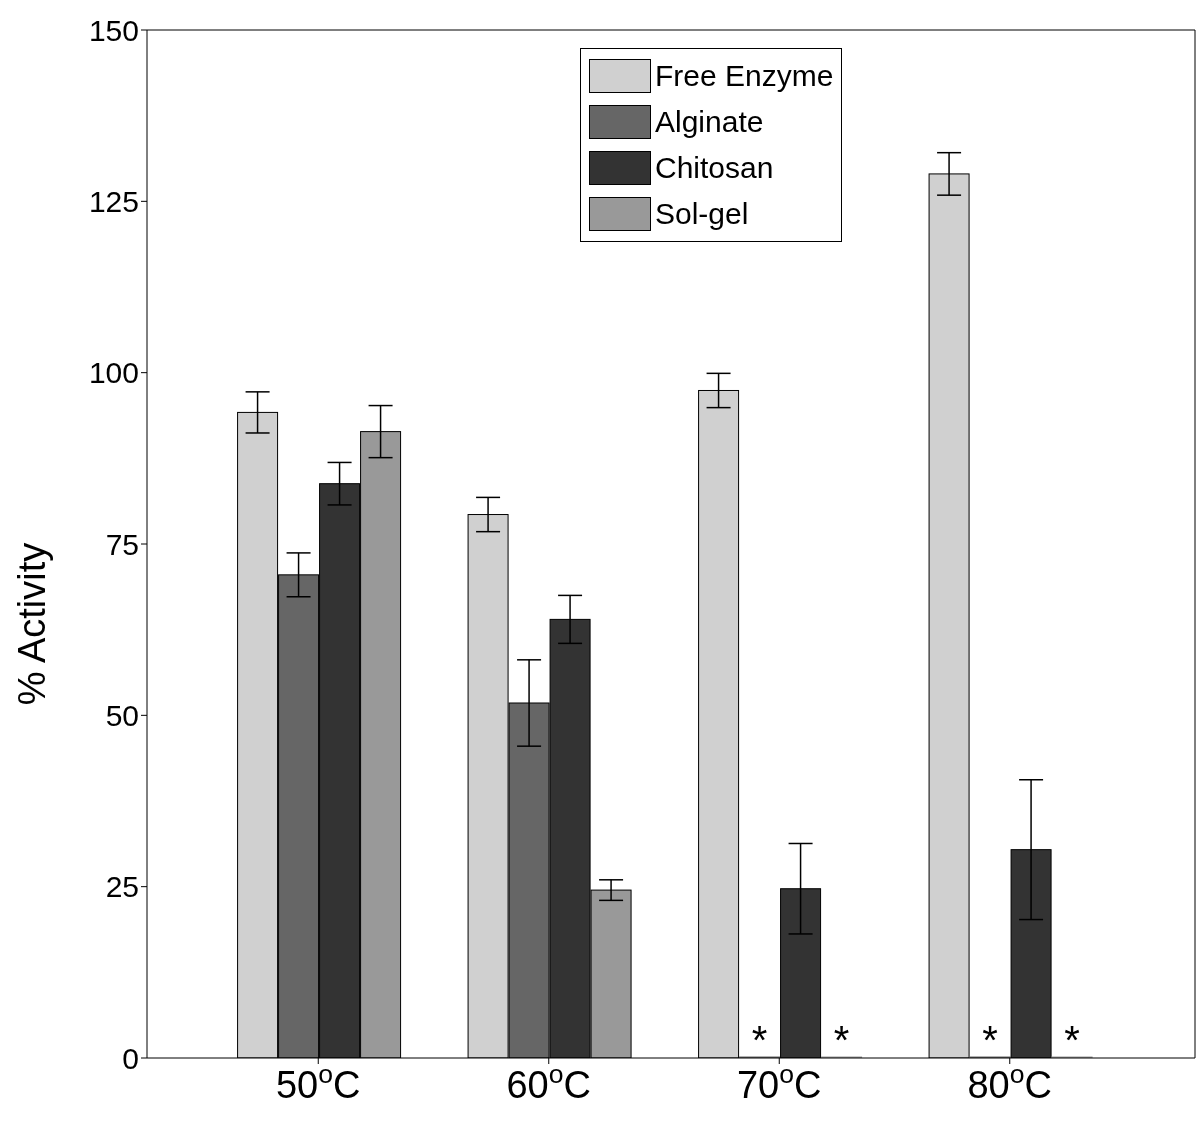  What do you see at coordinates (1010, 1082) in the screenshot?
I see `x-tick-label: 80$^{o}$C` at bounding box center [1010, 1082].